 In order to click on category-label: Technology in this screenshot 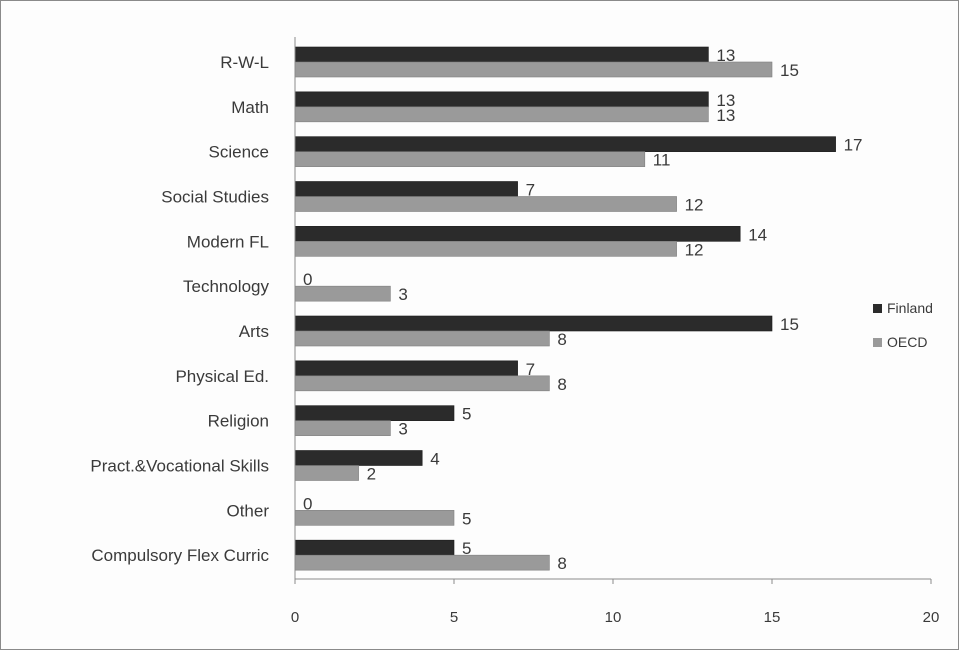, I will do `click(226, 286)`.